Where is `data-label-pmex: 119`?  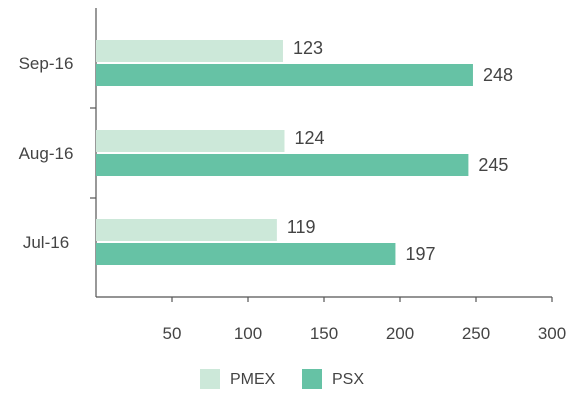
data-label-pmex: 119 is located at coordinates (301, 227).